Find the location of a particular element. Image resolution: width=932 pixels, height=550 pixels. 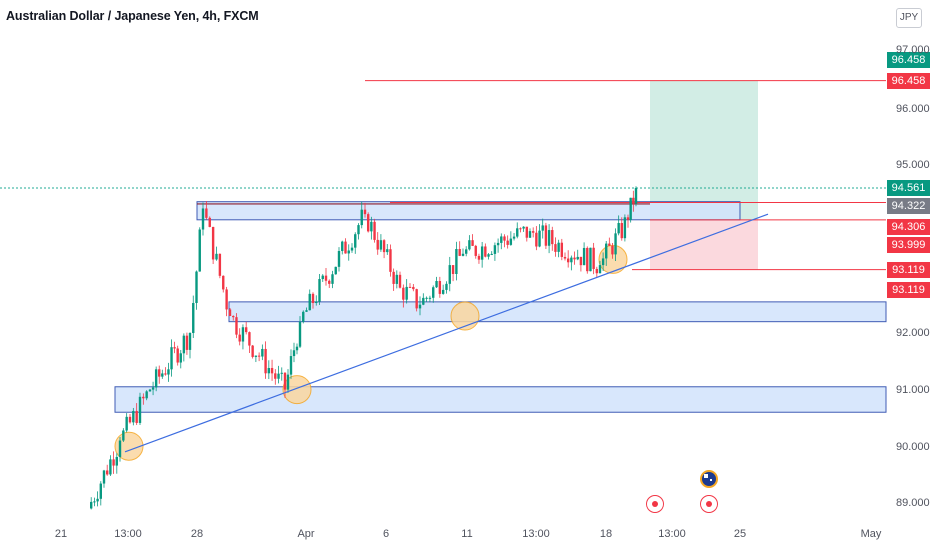

price-label: 93.119 is located at coordinates (908, 270).